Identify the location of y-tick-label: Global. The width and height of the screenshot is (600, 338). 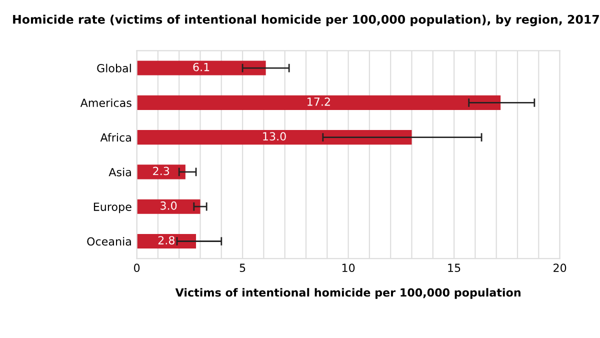
(114, 68).